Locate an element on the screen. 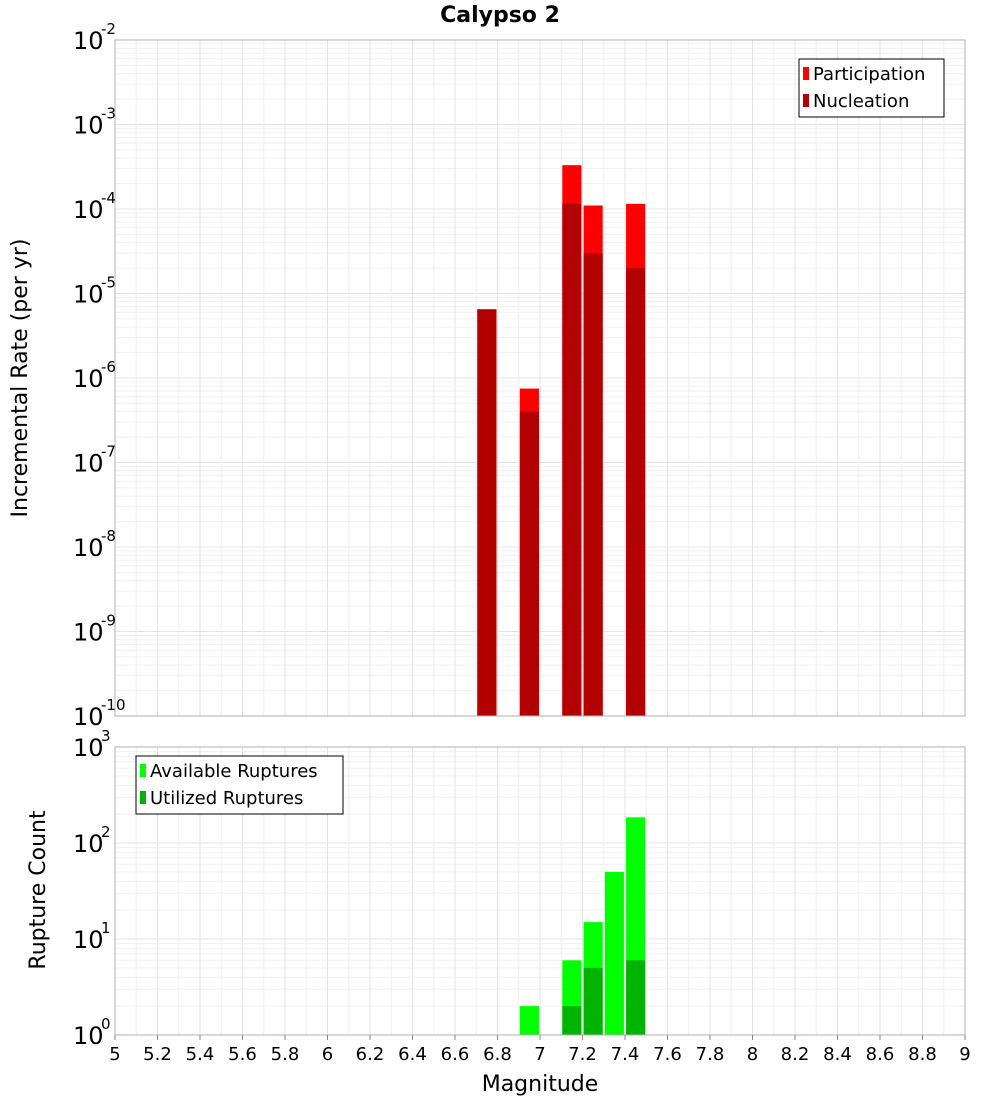  x-tick-label: 5.8 is located at coordinates (285, 1054).